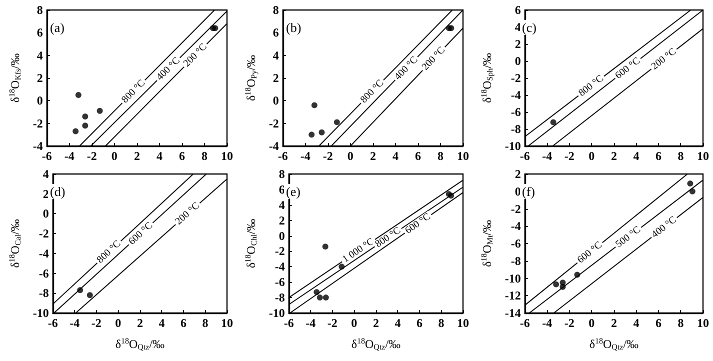 The height and width of the screenshot is (361, 713). I want to click on y-axis-title: δ18OSph/‰, so click(487, 78).